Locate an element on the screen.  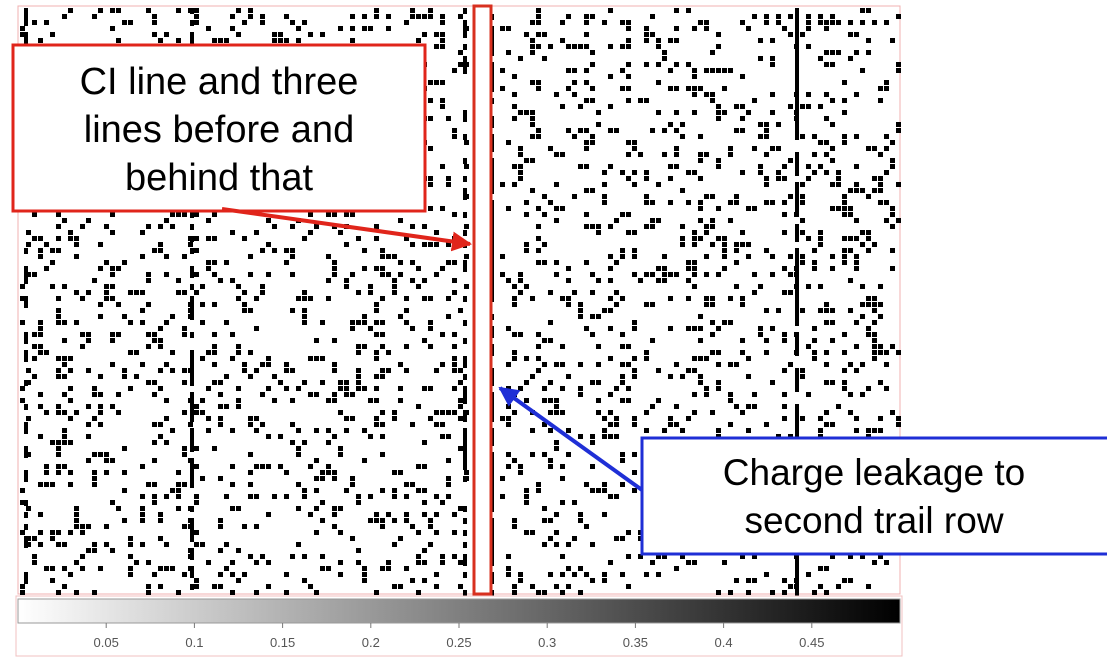
colorbar-tick-label: 0.3 is located at coordinates (547, 642).